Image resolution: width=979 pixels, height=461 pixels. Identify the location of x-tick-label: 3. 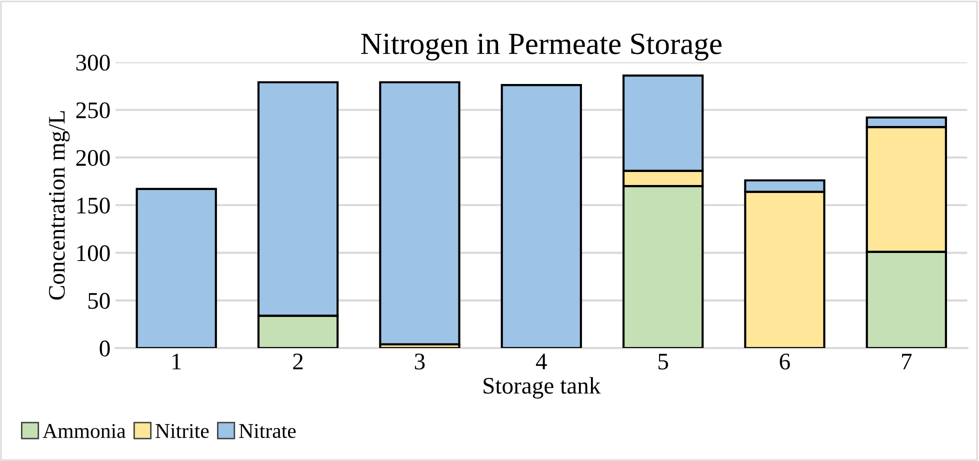
(419, 362).